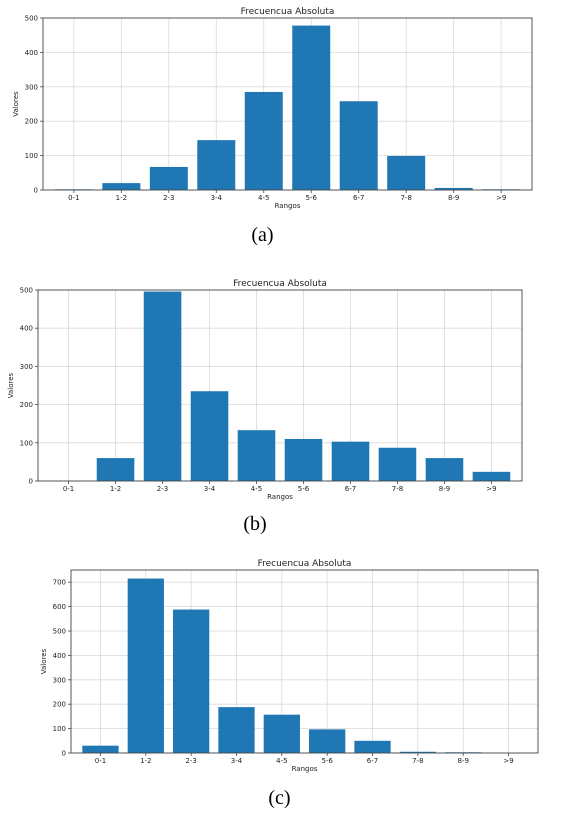  I want to click on bar->9, so click(491, 476).